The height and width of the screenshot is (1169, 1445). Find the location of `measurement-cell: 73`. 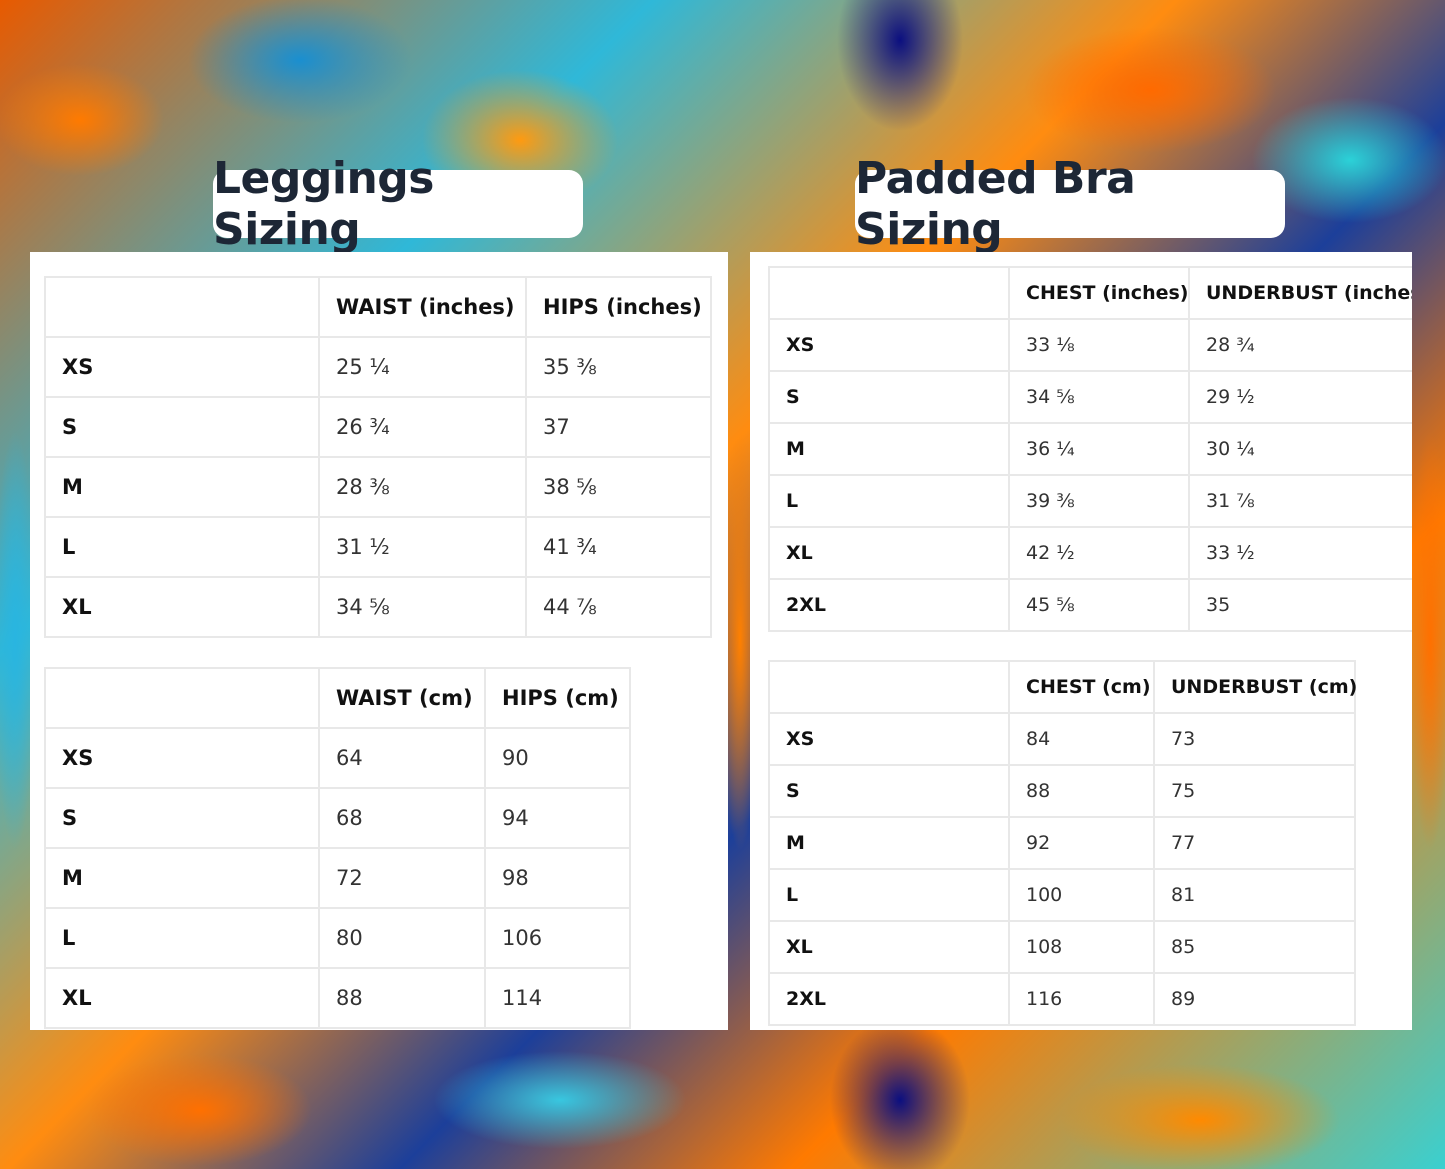

measurement-cell: 73 is located at coordinates (1254, 739).